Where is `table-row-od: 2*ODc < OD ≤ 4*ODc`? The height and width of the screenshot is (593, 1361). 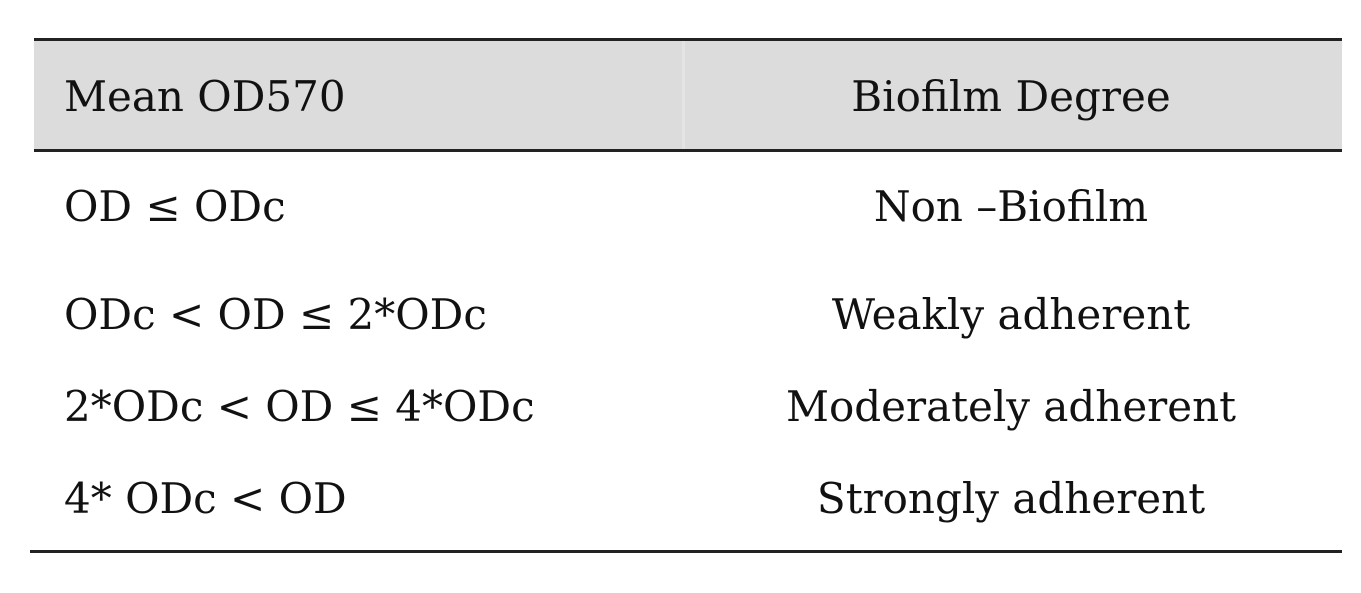
table-row-od: 2*ODc < OD ≤ 4*ODc is located at coordinates (299, 406).